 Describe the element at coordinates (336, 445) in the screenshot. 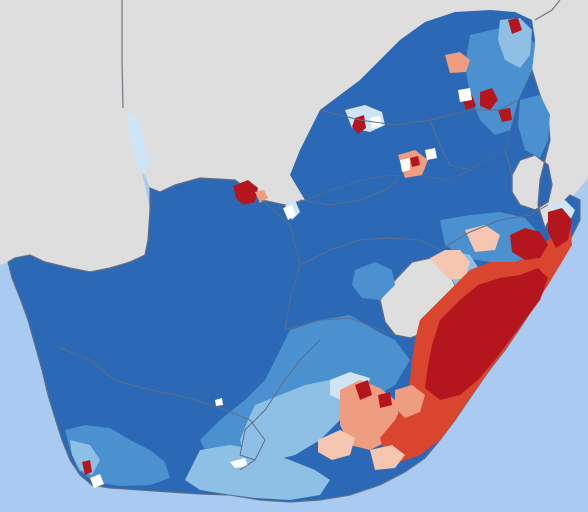

I see `region-palered-eastcape` at that location.